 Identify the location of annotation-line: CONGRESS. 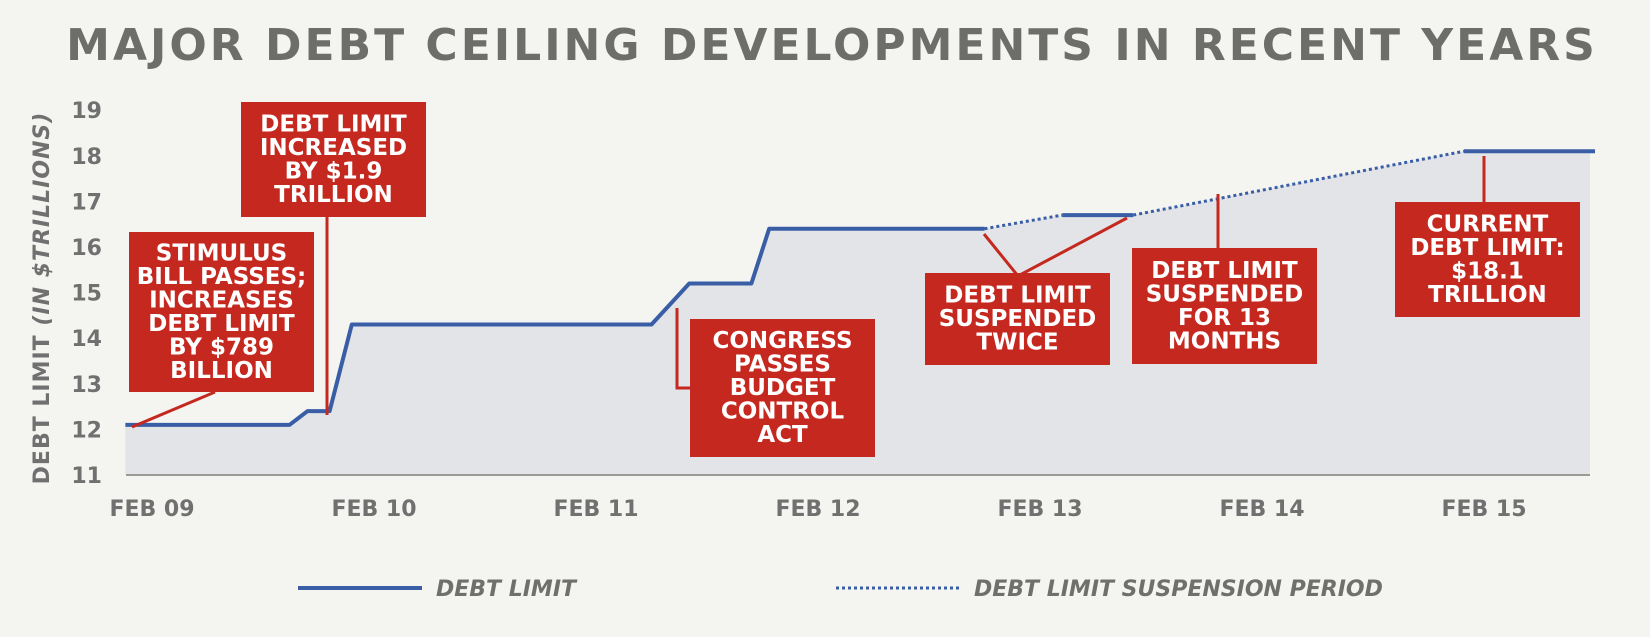
(782, 341).